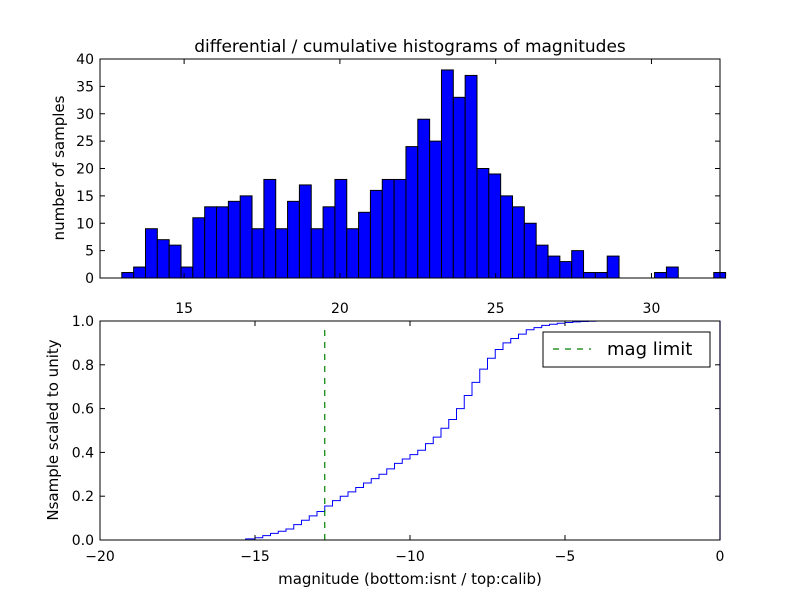 The image size is (800, 600). Describe the element at coordinates (85, 115) in the screenshot. I see `y-tick-label: 30` at that location.